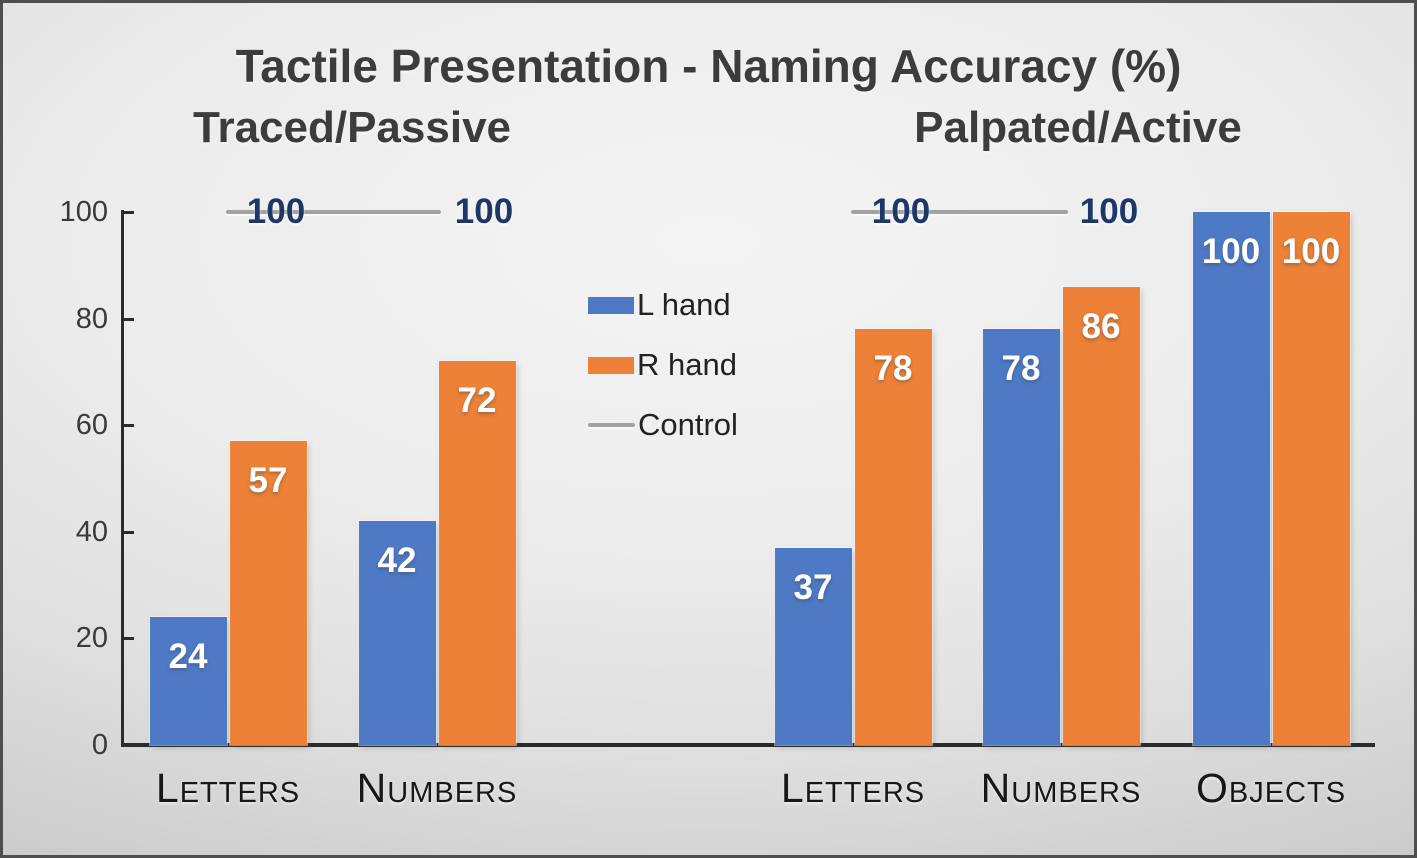 The image size is (1417, 858). What do you see at coordinates (1101, 515) in the screenshot?
I see `bar-r-hand: 86` at bounding box center [1101, 515].